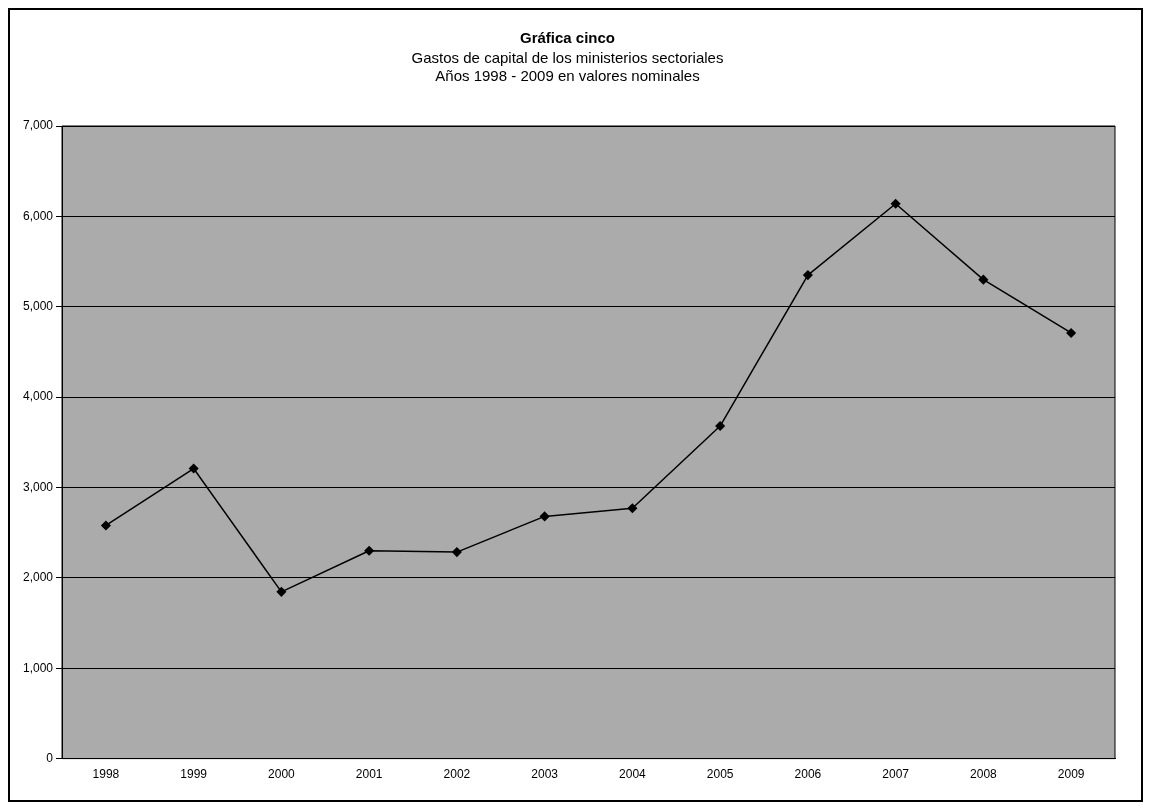 Image resolution: width=1155 pixels, height=810 pixels. Describe the element at coordinates (194, 774) in the screenshot. I see `x-tick-label: 1999` at that location.